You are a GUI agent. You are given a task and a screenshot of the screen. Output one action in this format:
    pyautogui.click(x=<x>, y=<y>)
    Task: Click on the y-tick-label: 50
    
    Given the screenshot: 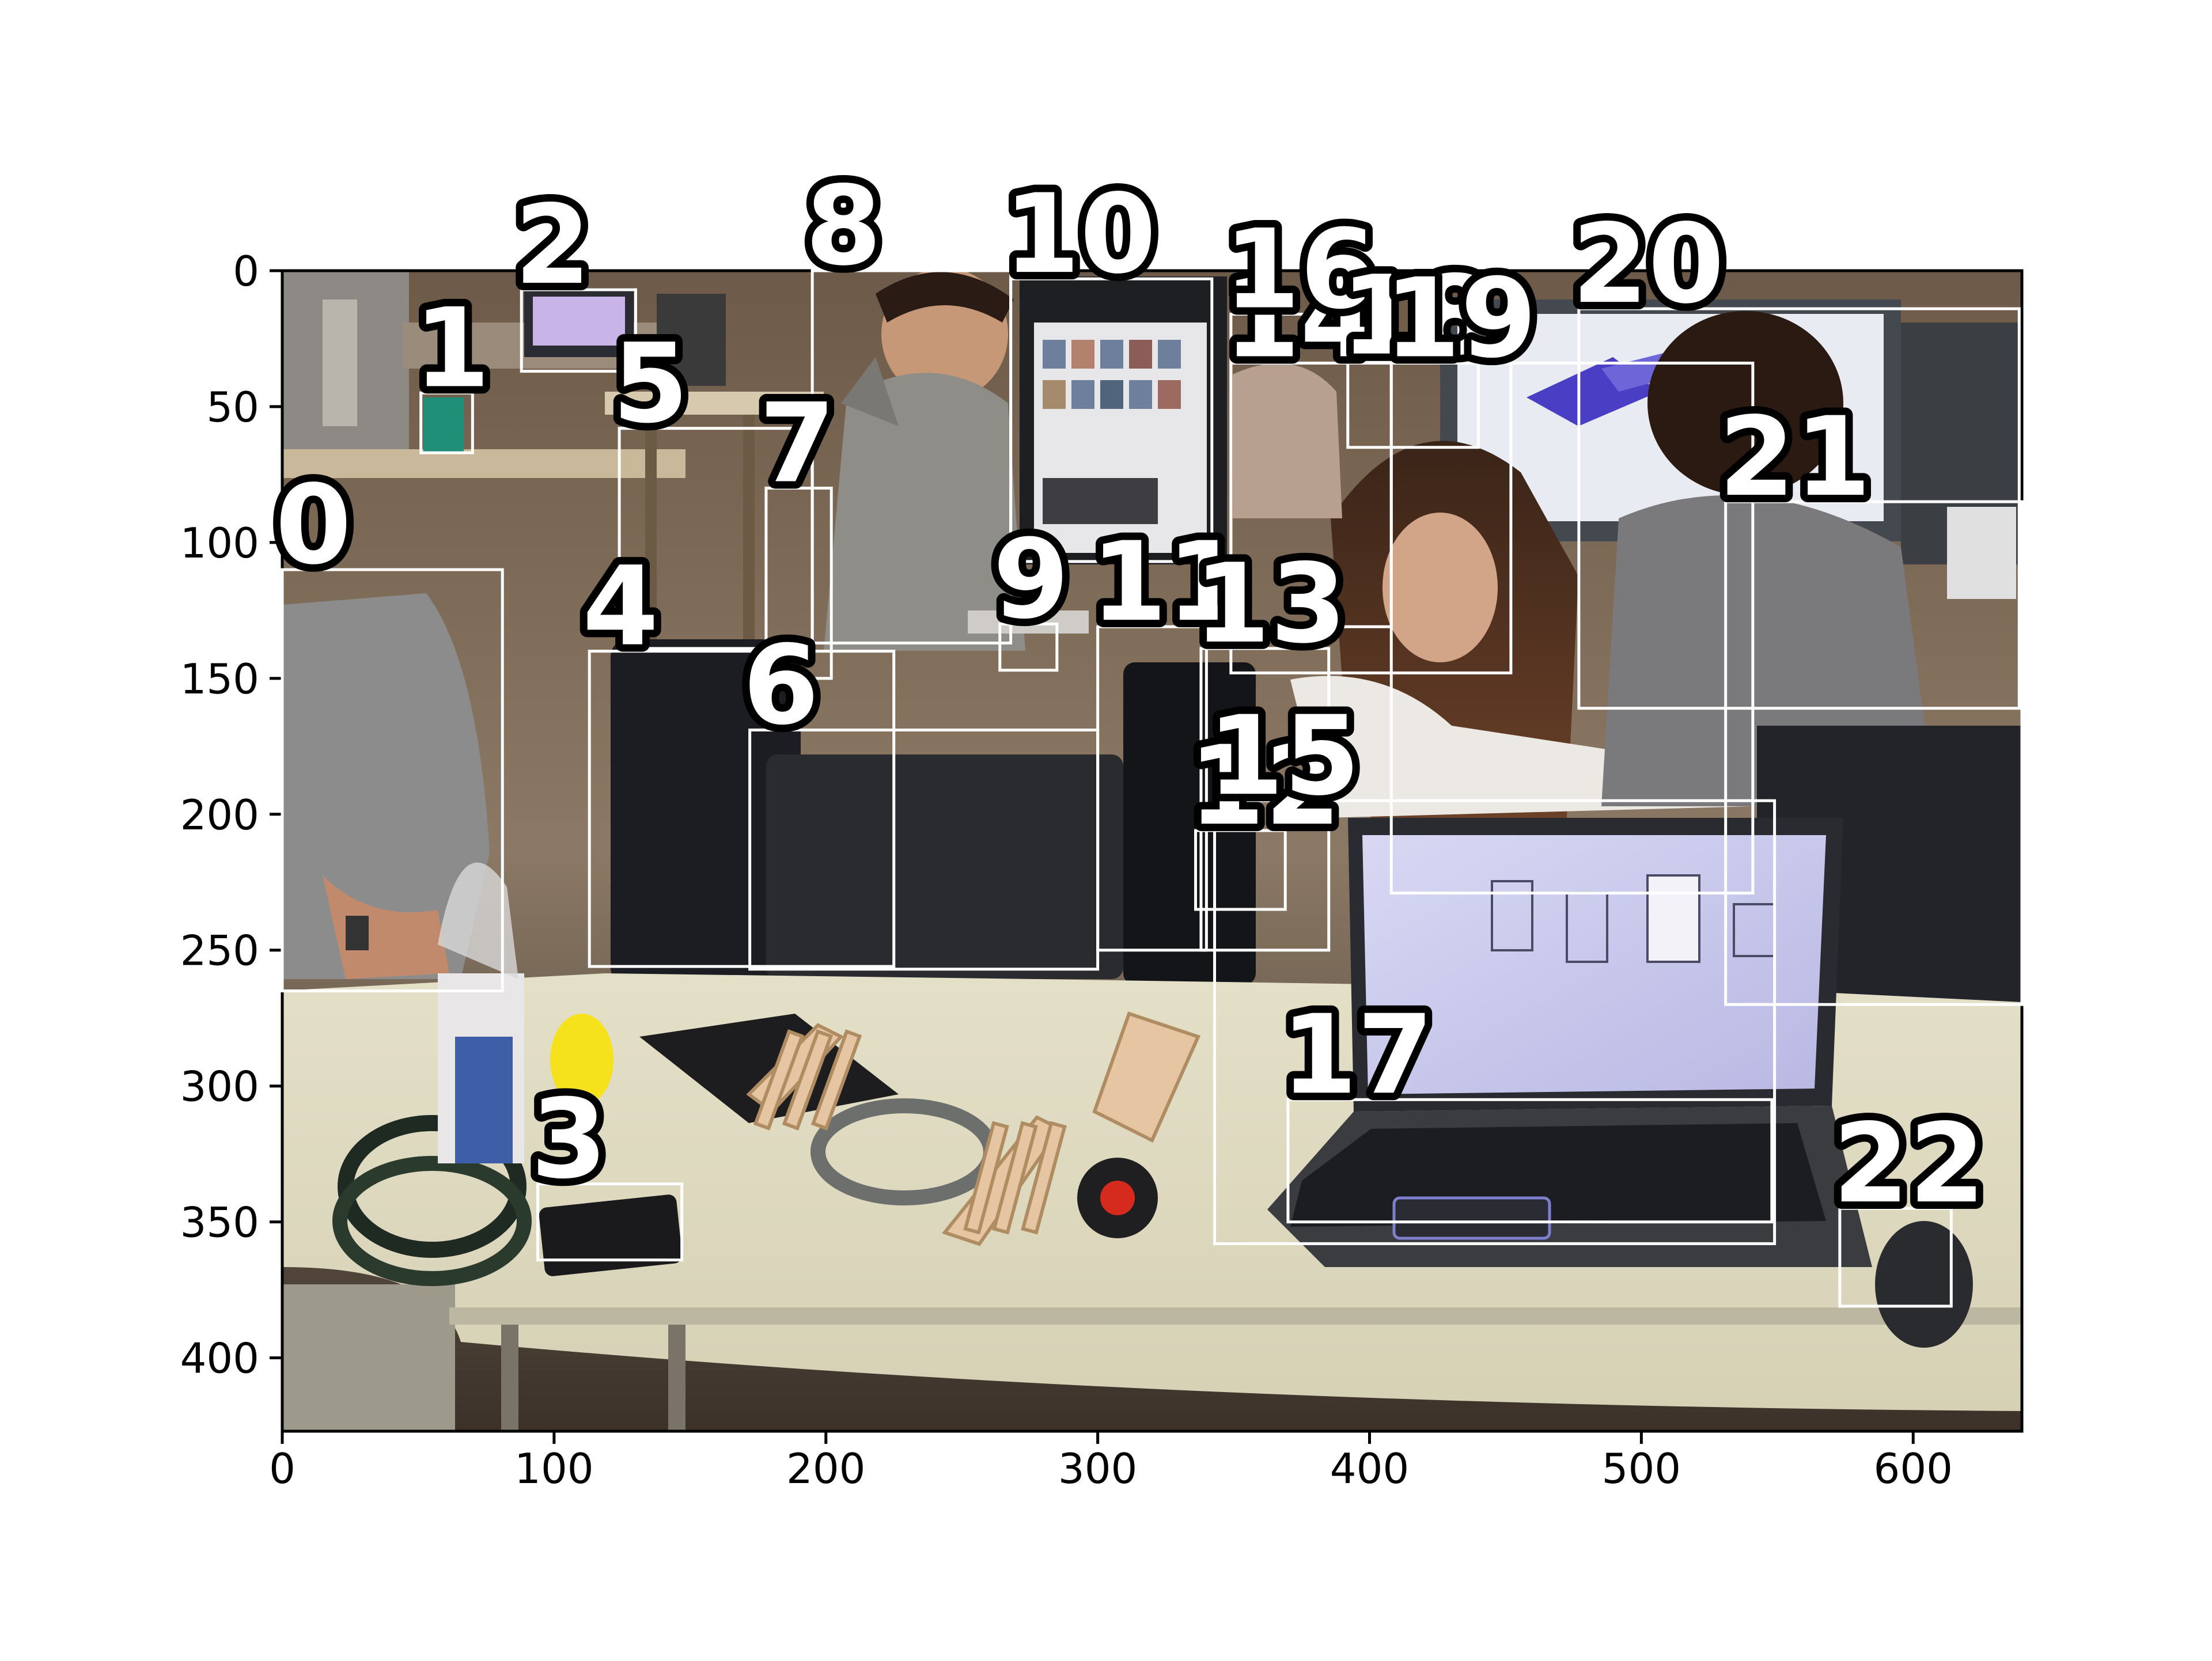 What is the action you would take?
    pyautogui.click(x=232, y=407)
    